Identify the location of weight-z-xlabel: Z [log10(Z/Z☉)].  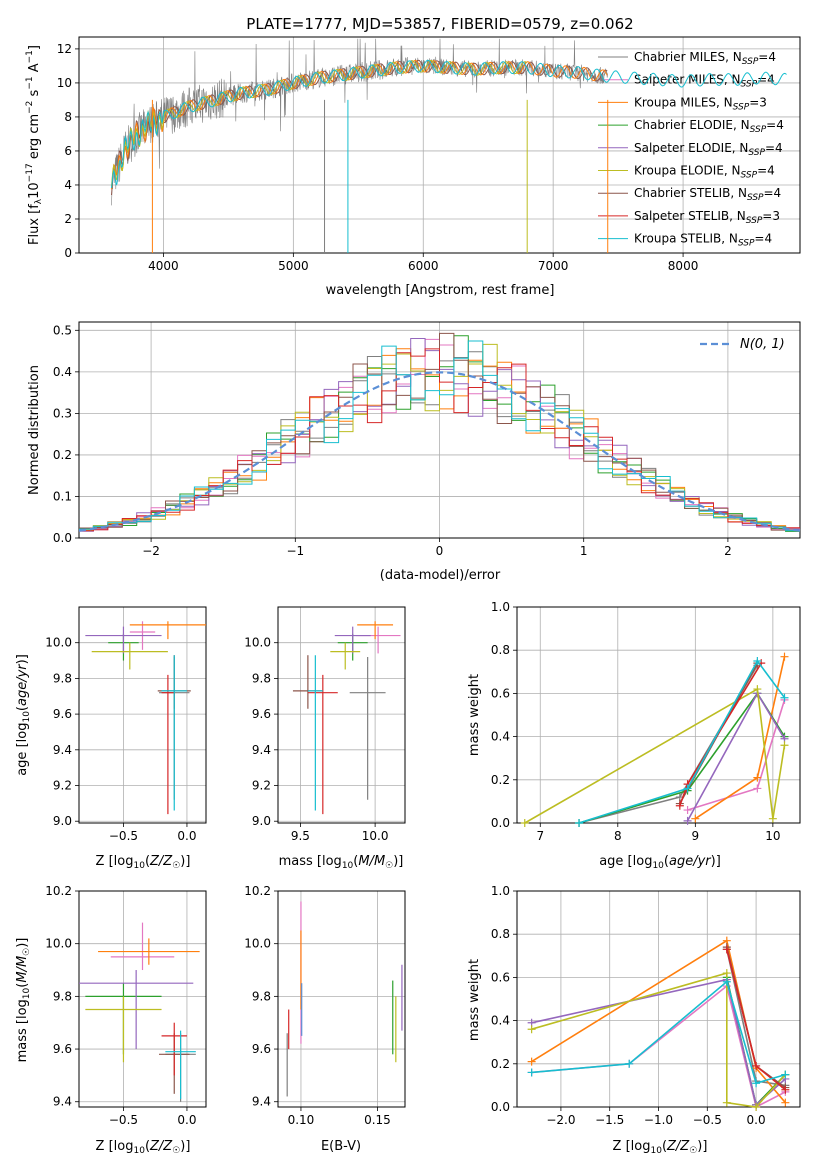
(660, 1147).